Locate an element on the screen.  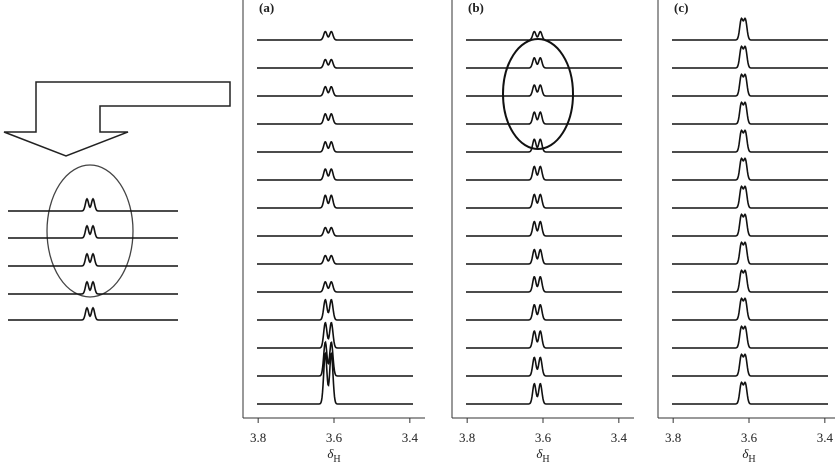
panel-label: (c) is located at coordinates (681, 7).